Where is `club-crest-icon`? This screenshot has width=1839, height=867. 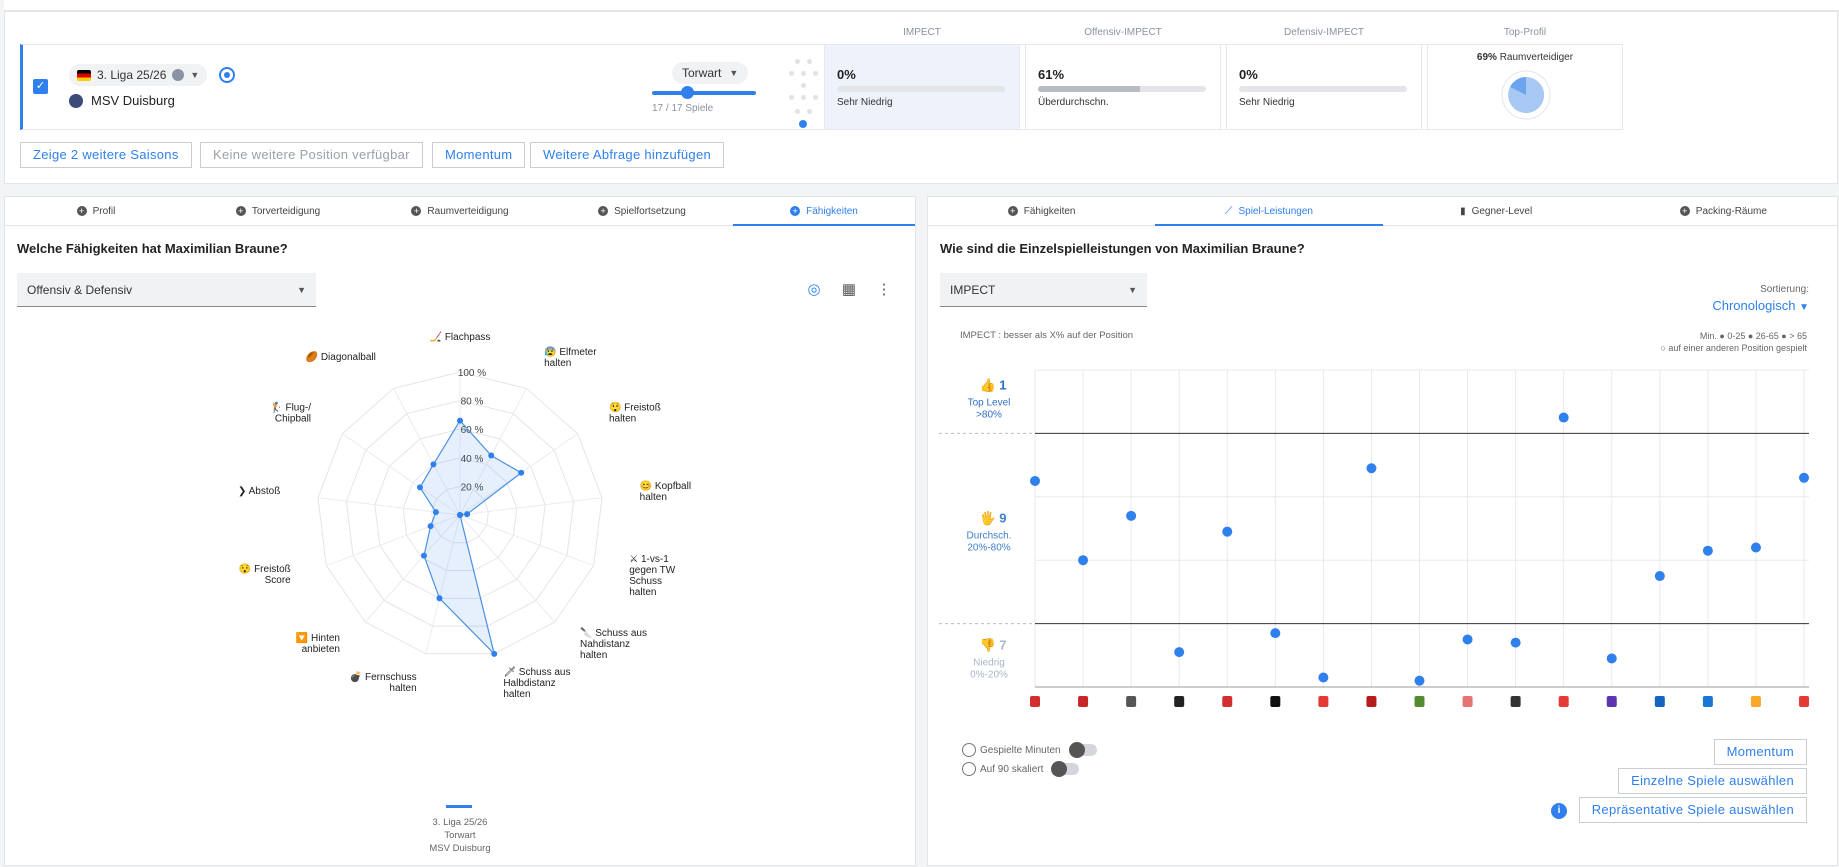
club-crest-icon is located at coordinates (76, 100).